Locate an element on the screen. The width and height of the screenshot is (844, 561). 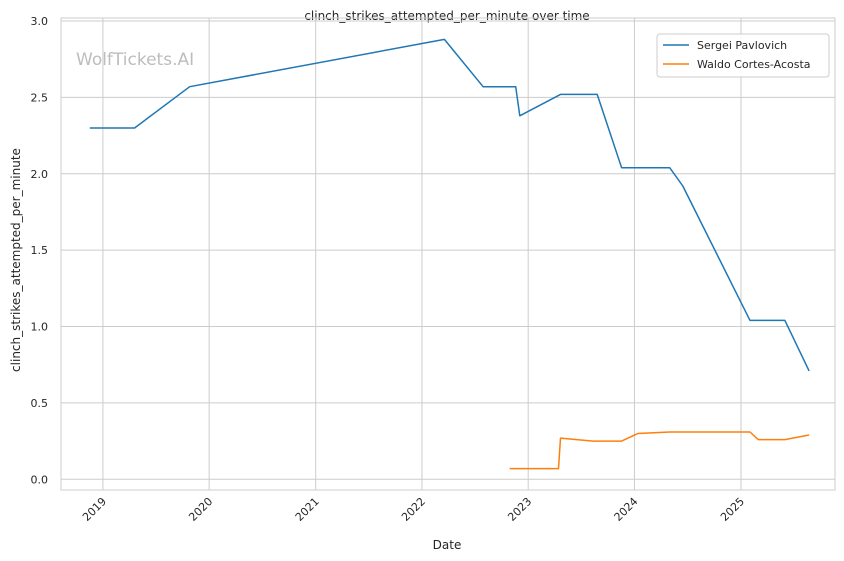
y-tick-label: 0.0 is located at coordinates (40, 479).